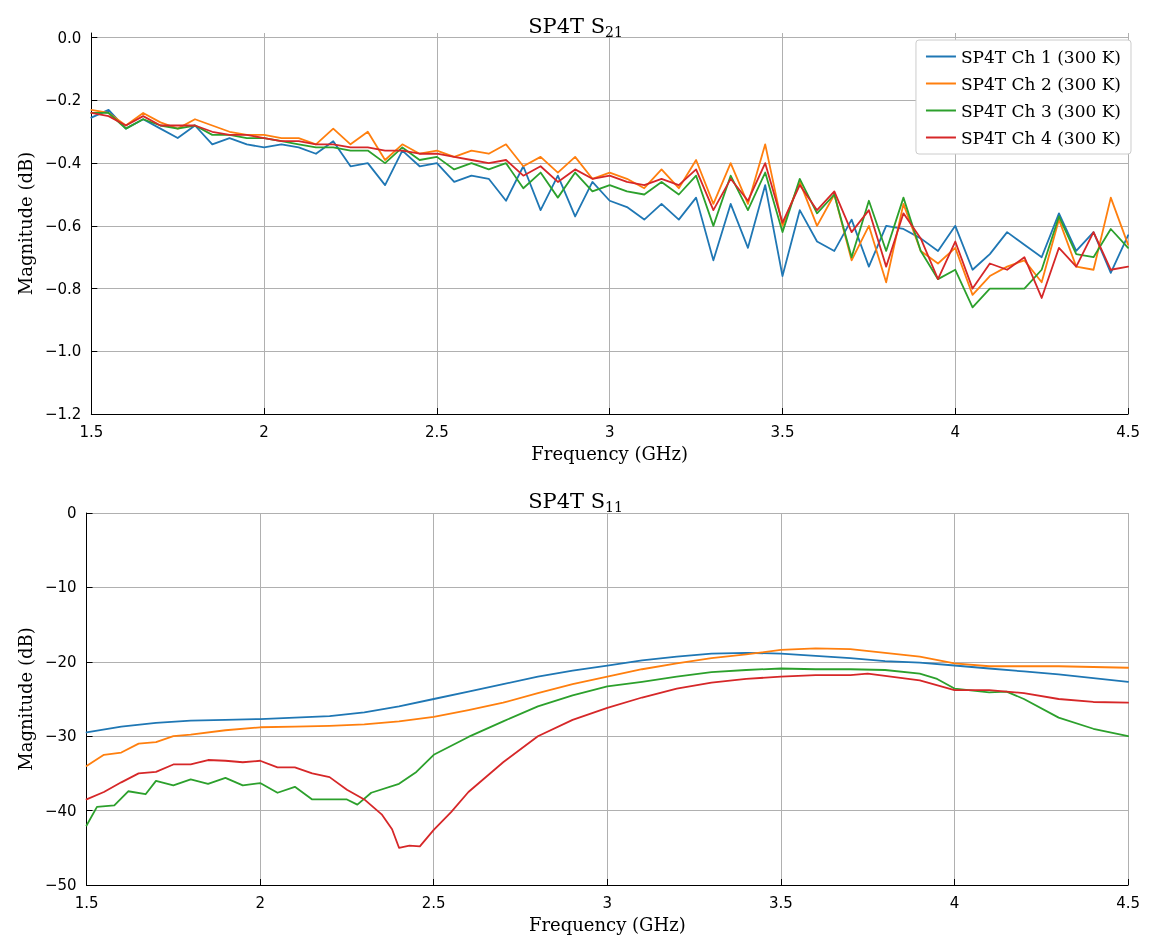 The image size is (1151, 947). What do you see at coordinates (69, 37) in the screenshot?
I see `y-tick-label: 0.0` at bounding box center [69, 37].